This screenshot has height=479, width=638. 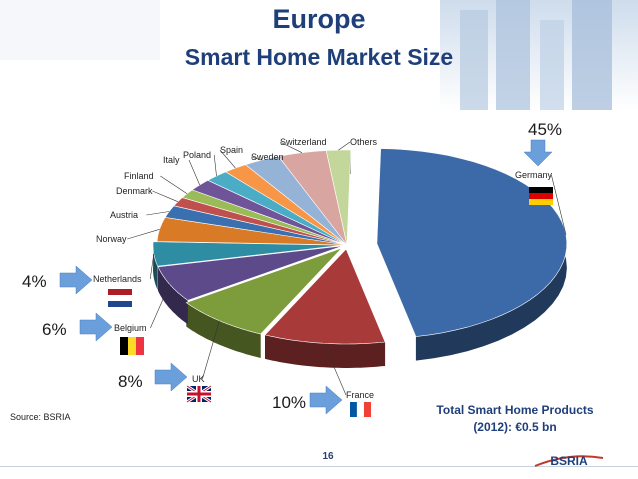 What do you see at coordinates (173, 295) in the screenshot?
I see `pie-side-belgium` at bounding box center [173, 295].